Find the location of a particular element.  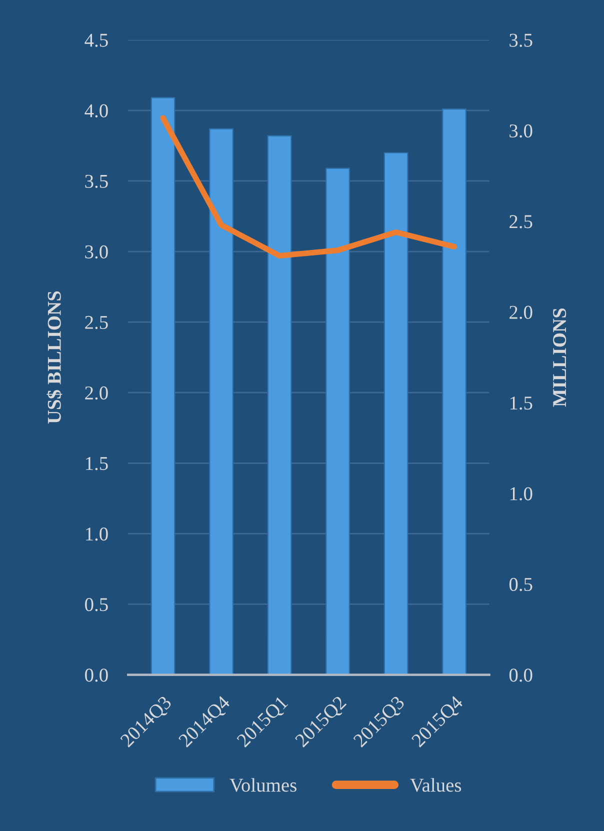

y-tick-label: 2.0 is located at coordinates (96, 393).